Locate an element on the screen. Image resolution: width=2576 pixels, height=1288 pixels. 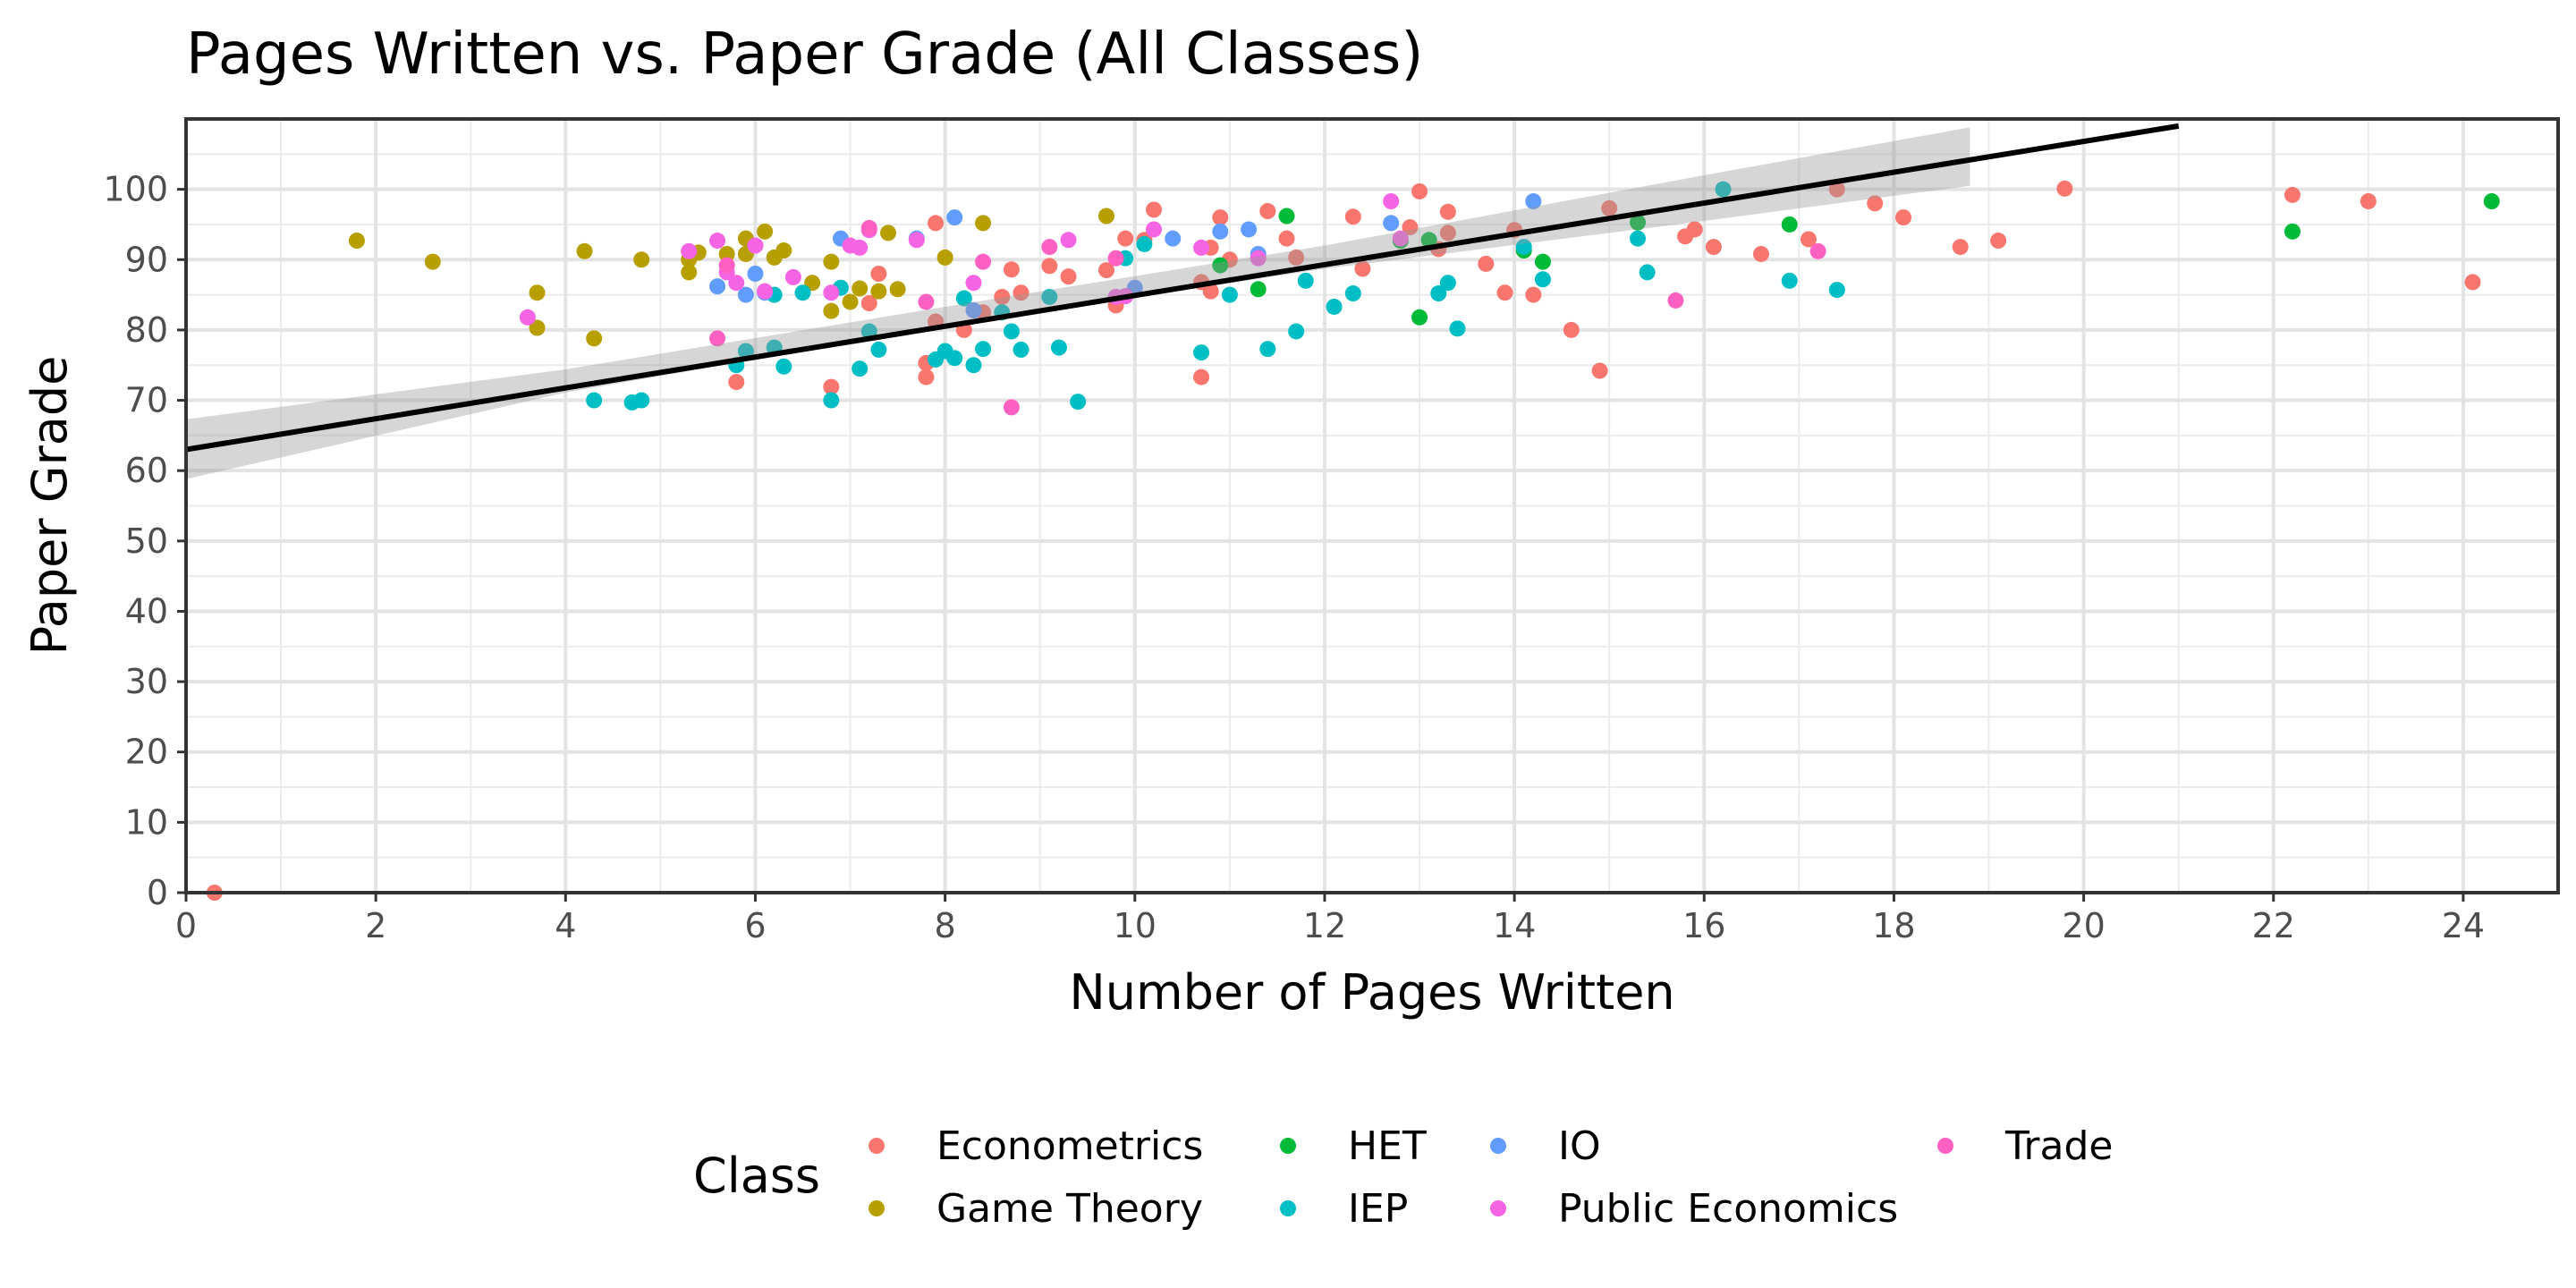
y-tick-label: 0 is located at coordinates (157, 892).